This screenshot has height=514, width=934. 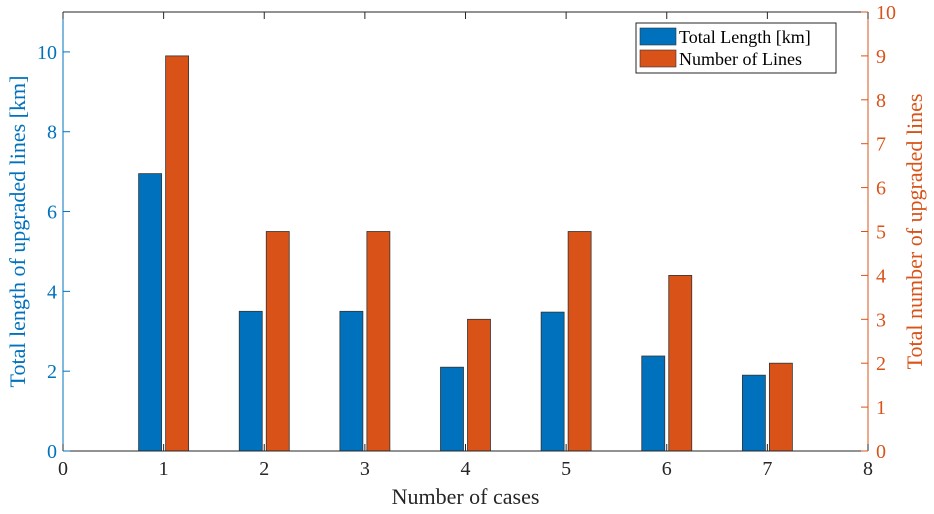 What do you see at coordinates (914, 232) in the screenshot?
I see `y-right-axis-label: Total number of upgraded lines` at bounding box center [914, 232].